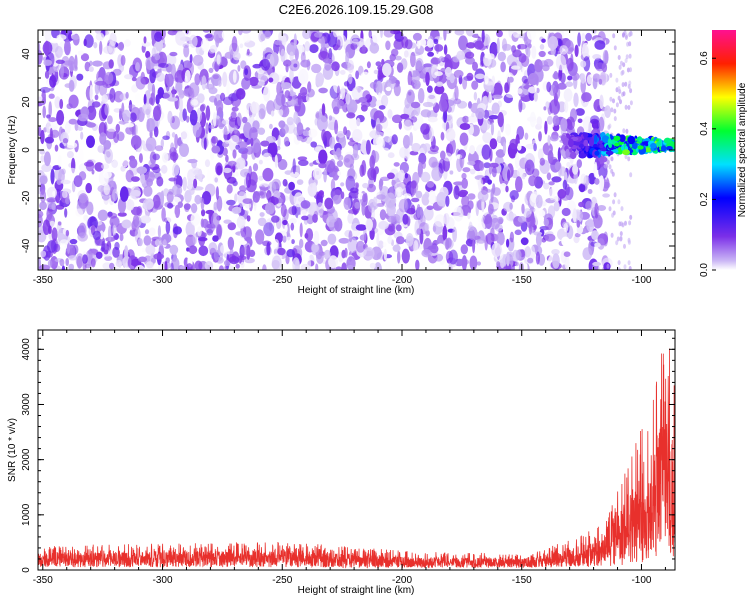  I want to click on colorbar-label: Normalized spectral amplitude, so click(742, 149).